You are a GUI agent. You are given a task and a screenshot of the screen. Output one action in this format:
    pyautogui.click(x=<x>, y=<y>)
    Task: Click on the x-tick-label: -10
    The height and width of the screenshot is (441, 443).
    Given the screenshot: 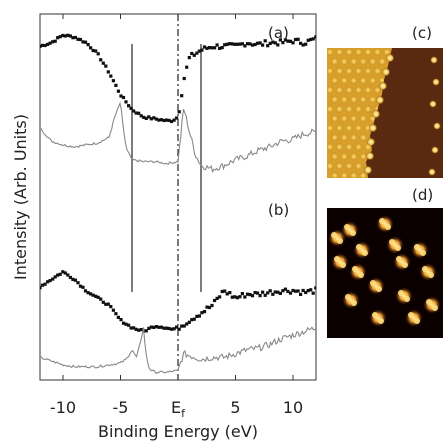 What is the action you would take?
    pyautogui.click(x=63, y=407)
    